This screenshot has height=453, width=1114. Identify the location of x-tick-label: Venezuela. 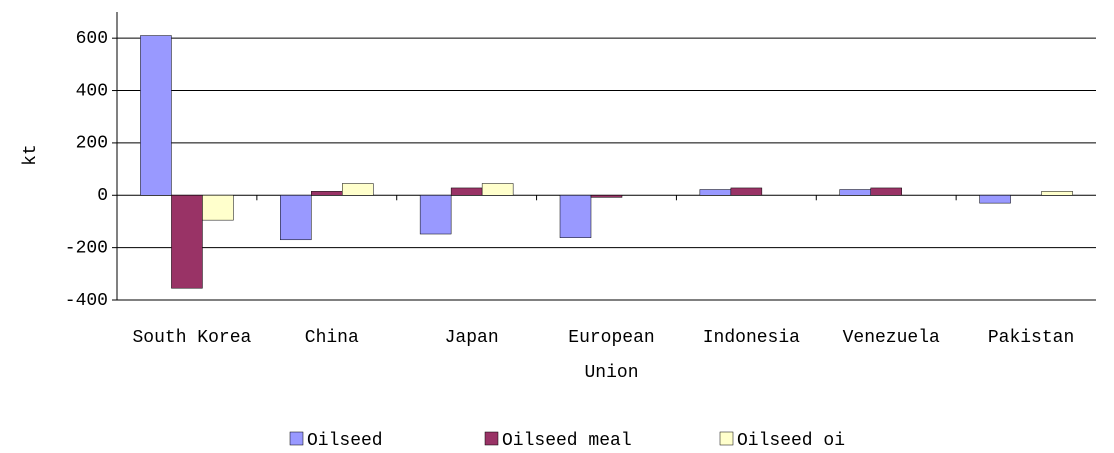
(891, 338).